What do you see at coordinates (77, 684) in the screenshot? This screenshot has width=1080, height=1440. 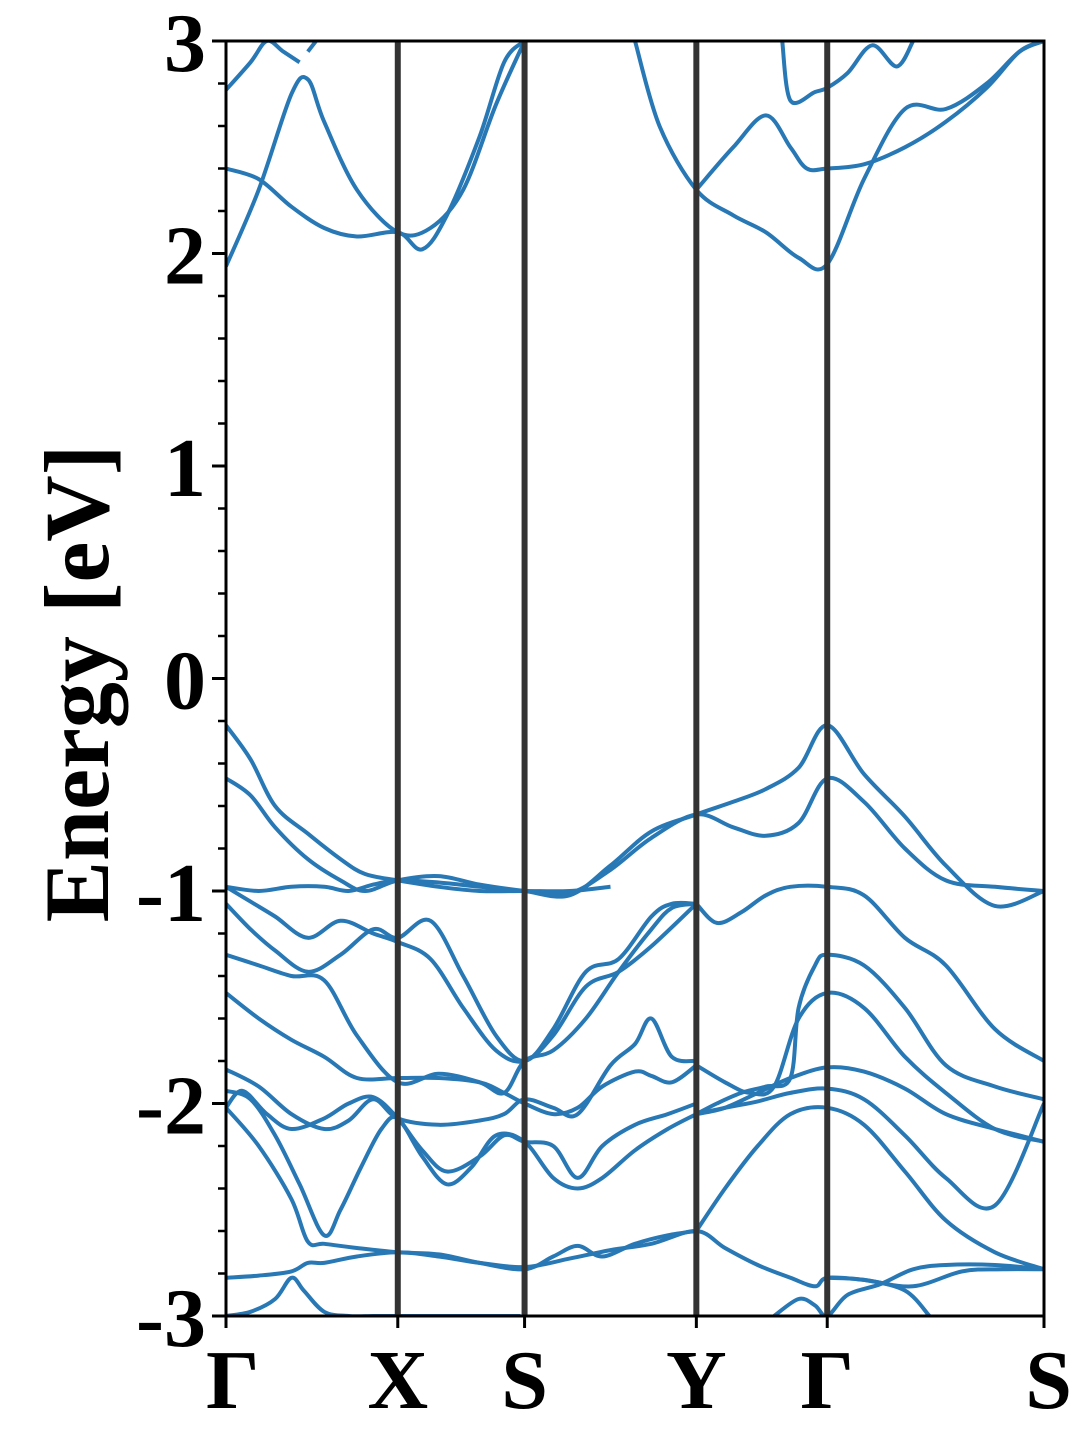 I see `y-axis-label: Energy [eV]` at bounding box center [77, 684].